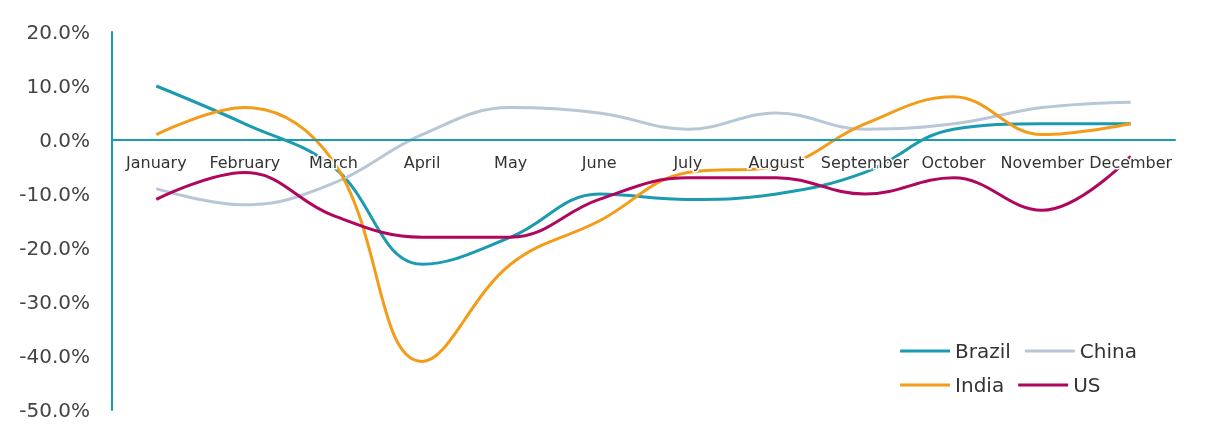 The width and height of the screenshot is (1205, 430). I want to click on y-tick-label: 0.0%, so click(64, 140).